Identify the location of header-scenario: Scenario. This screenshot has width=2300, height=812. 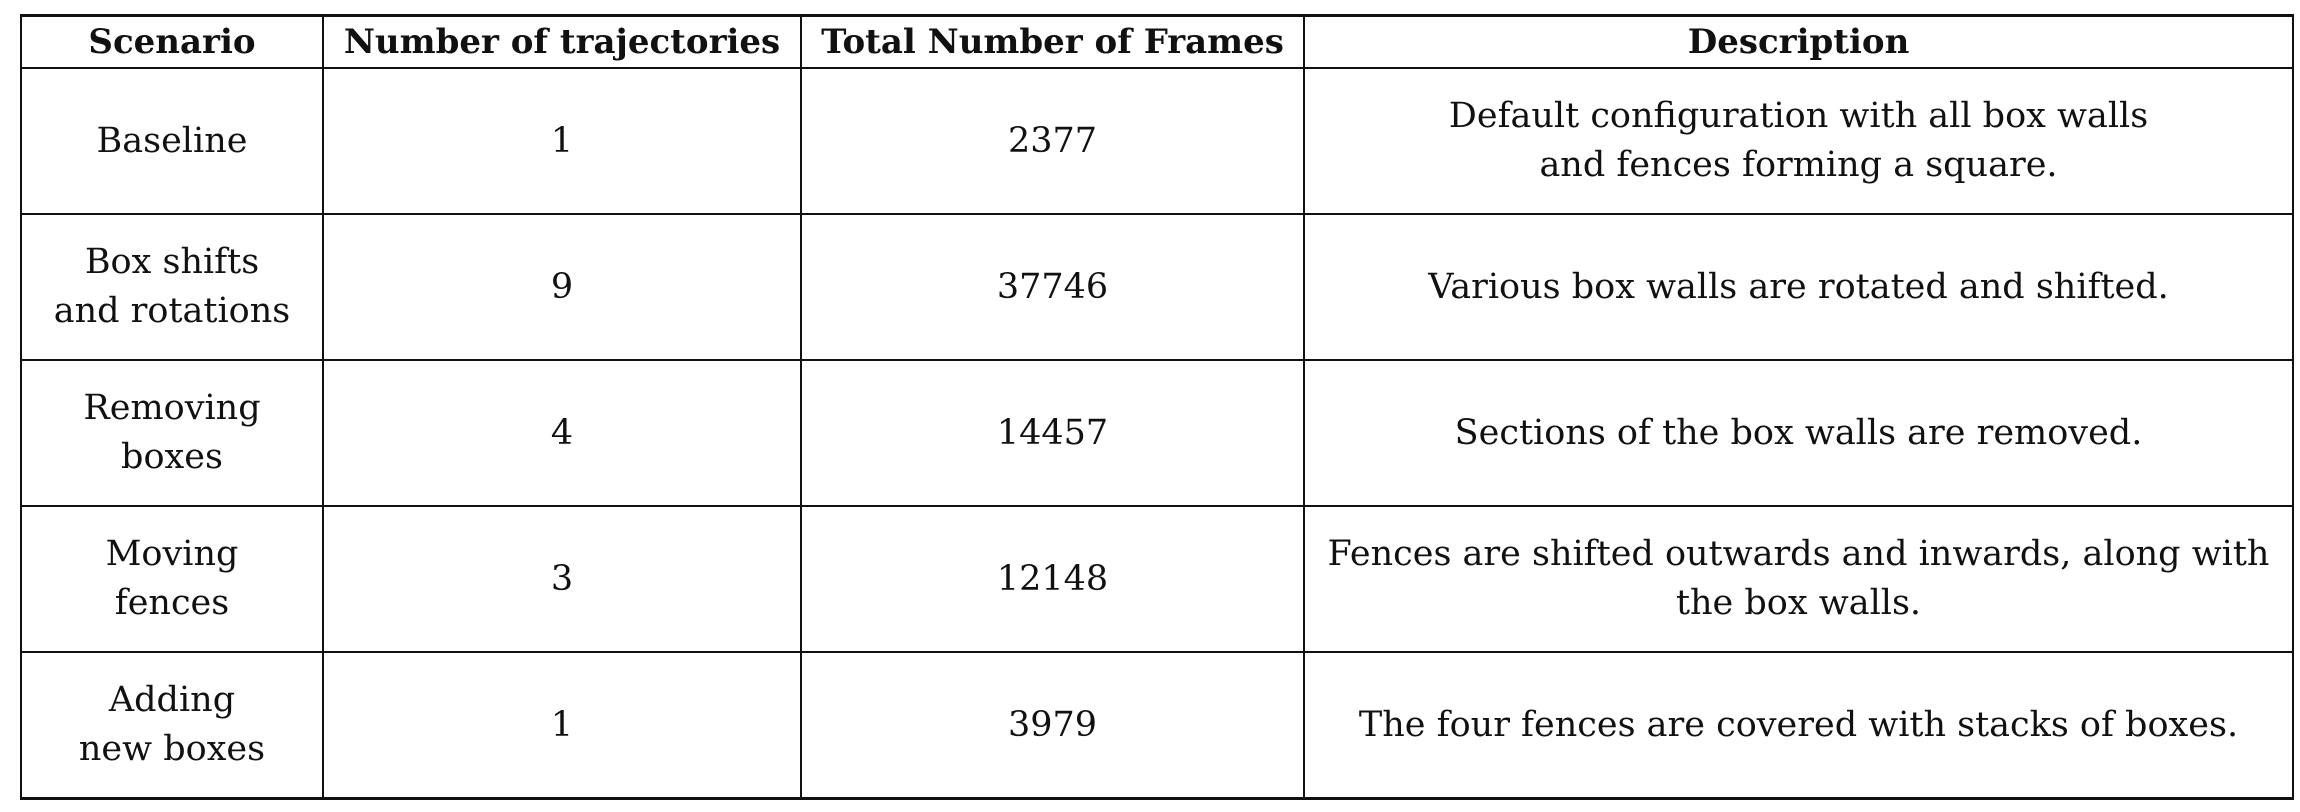
(172, 41).